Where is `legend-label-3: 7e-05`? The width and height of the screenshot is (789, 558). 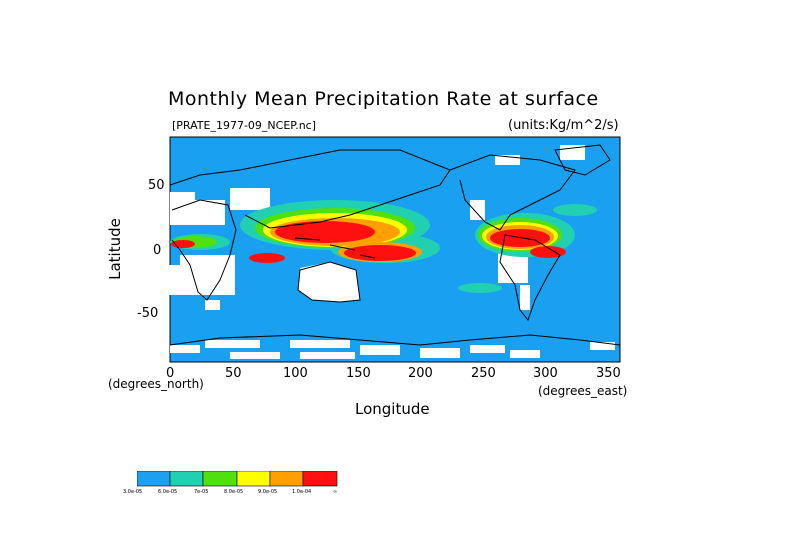 legend-label-3: 7e-05 is located at coordinates (201, 492).